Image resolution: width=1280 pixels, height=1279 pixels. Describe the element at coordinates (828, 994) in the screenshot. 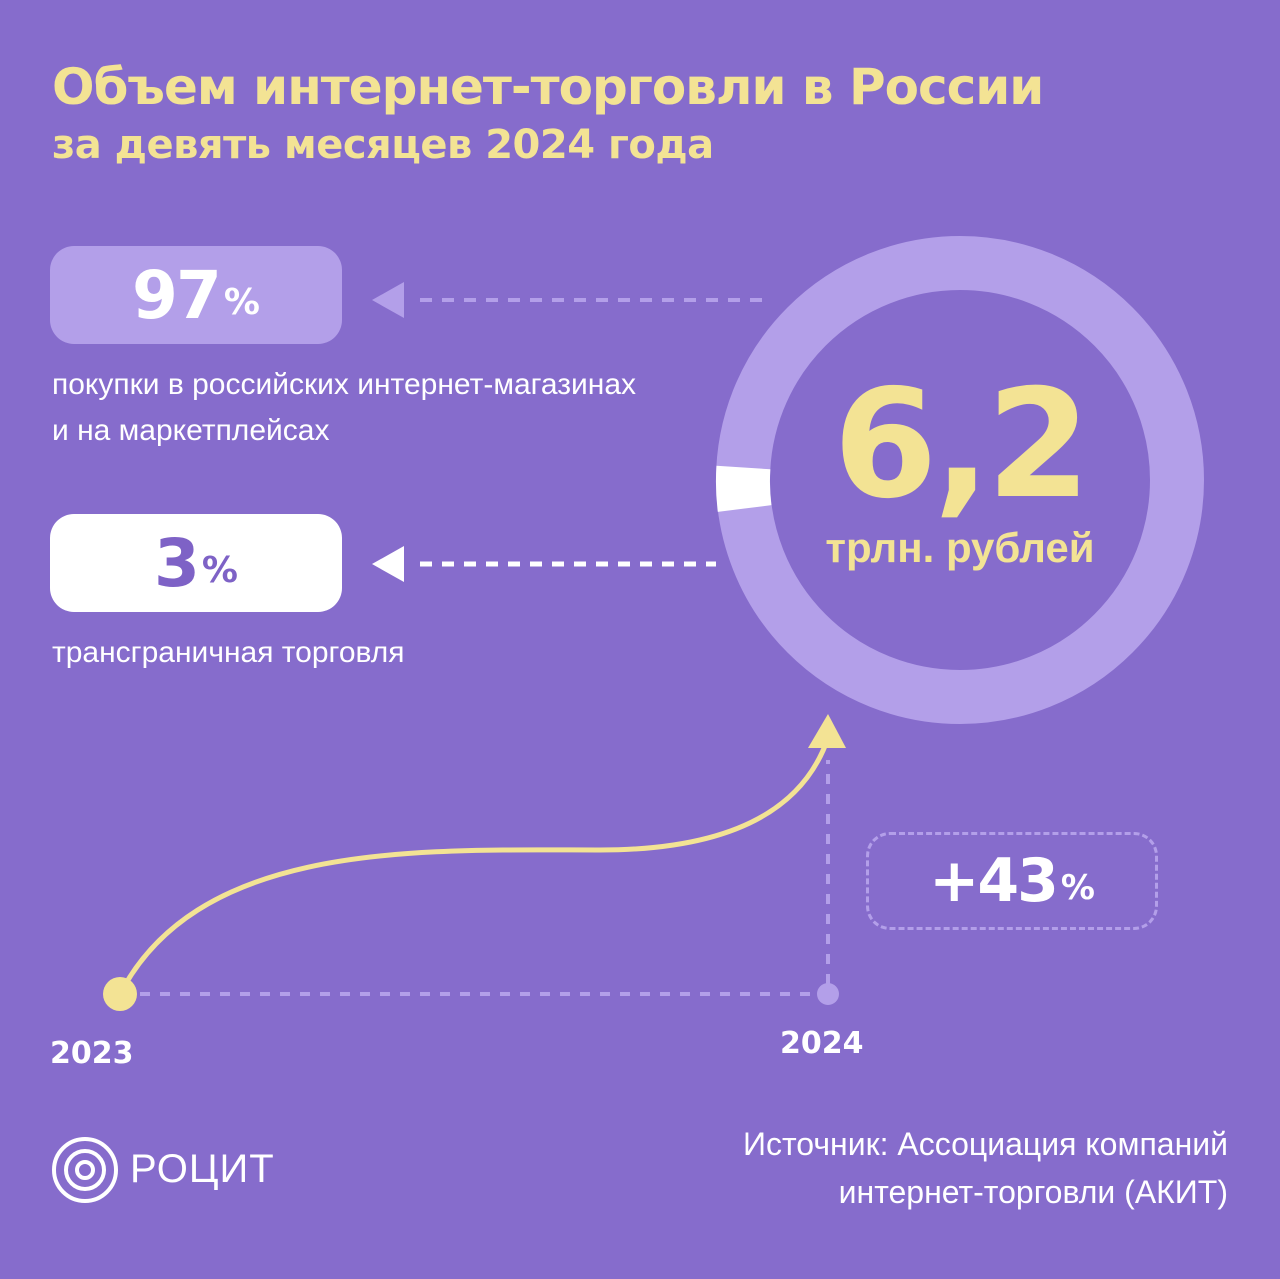

I see `point-2024` at that location.